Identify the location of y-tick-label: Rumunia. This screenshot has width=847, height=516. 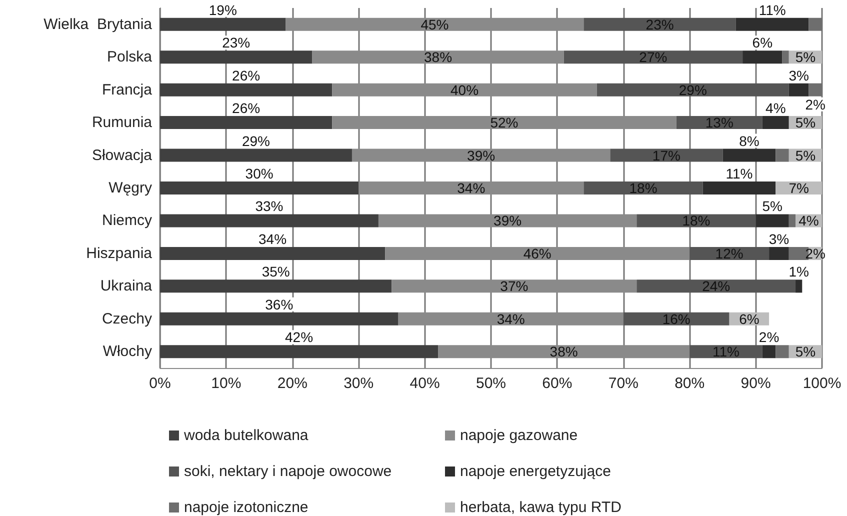
(122, 123).